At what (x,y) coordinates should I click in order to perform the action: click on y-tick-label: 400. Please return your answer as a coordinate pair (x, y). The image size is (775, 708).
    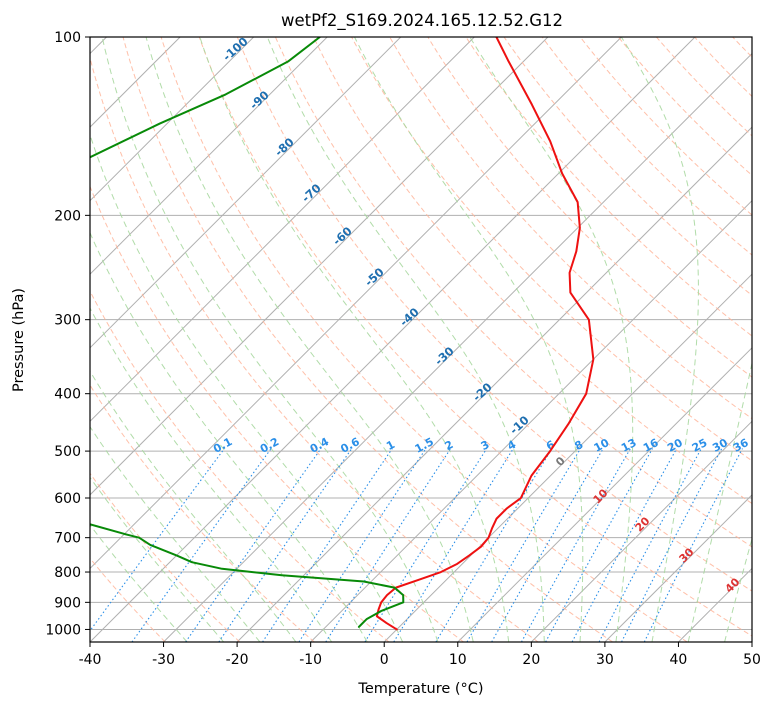
    Looking at the image, I should click on (67, 395).